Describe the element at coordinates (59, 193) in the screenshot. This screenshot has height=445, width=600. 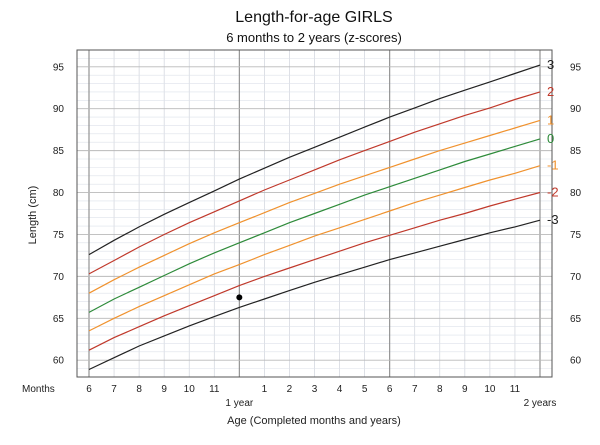
I see `y-tick-left: 80` at that location.